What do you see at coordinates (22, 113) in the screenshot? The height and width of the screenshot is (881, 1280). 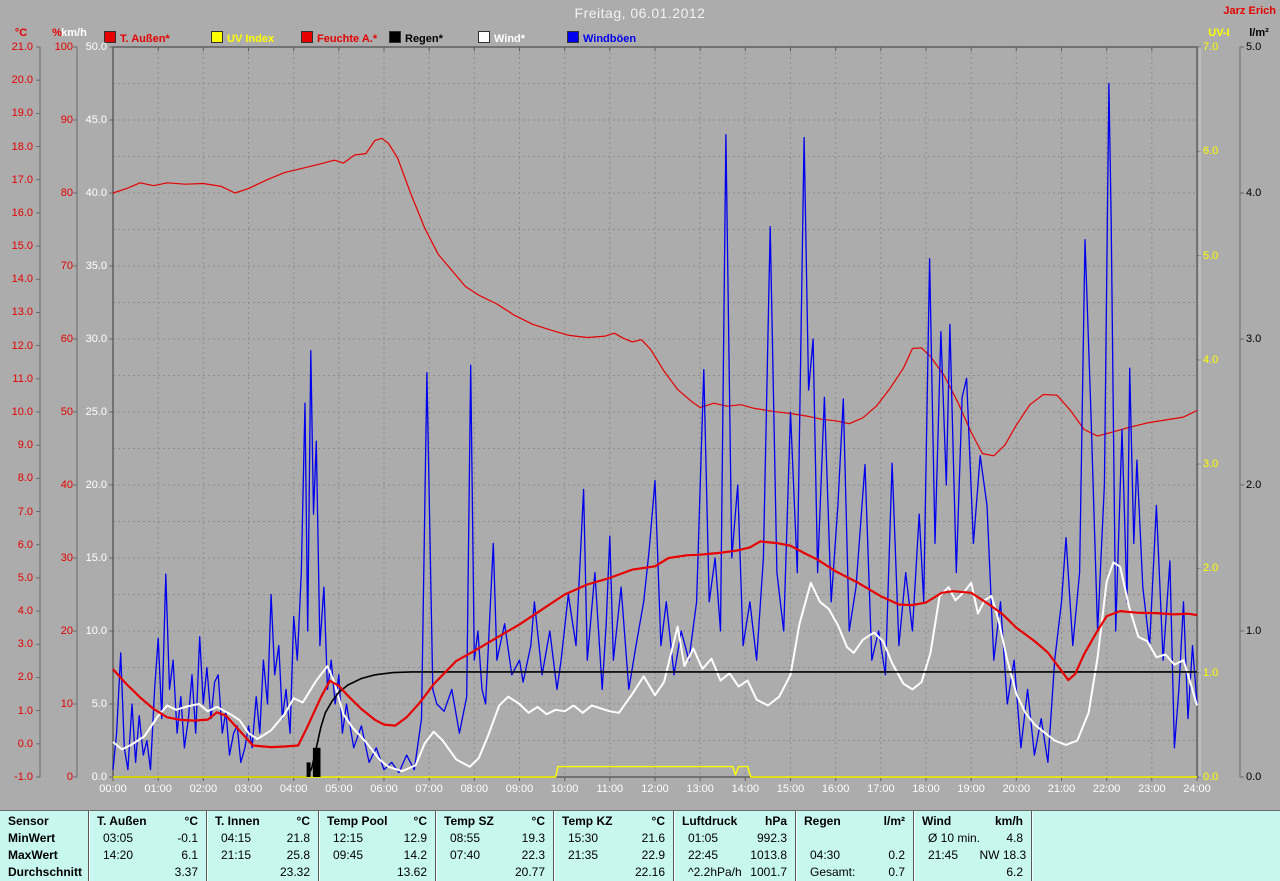 I see `y-tick-label-temp: 19.0` at bounding box center [22, 113].